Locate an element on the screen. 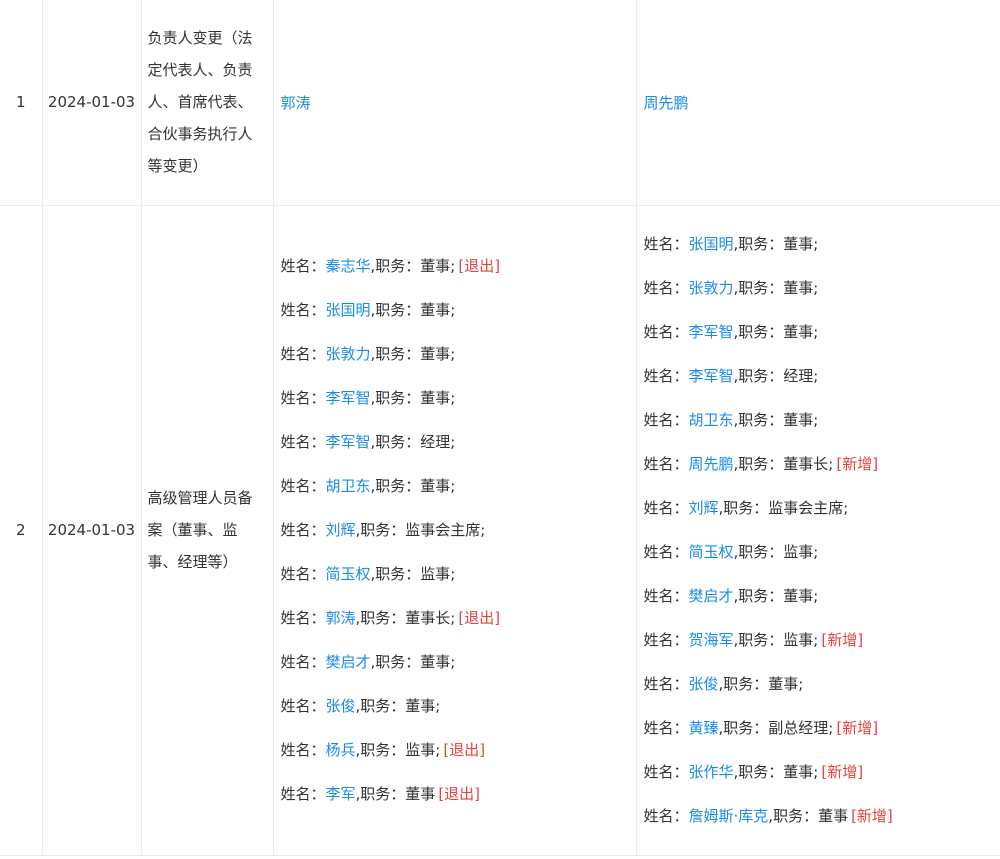  person-entry: 姓名：刘辉,职务：监事会主席; is located at coordinates (455, 530).